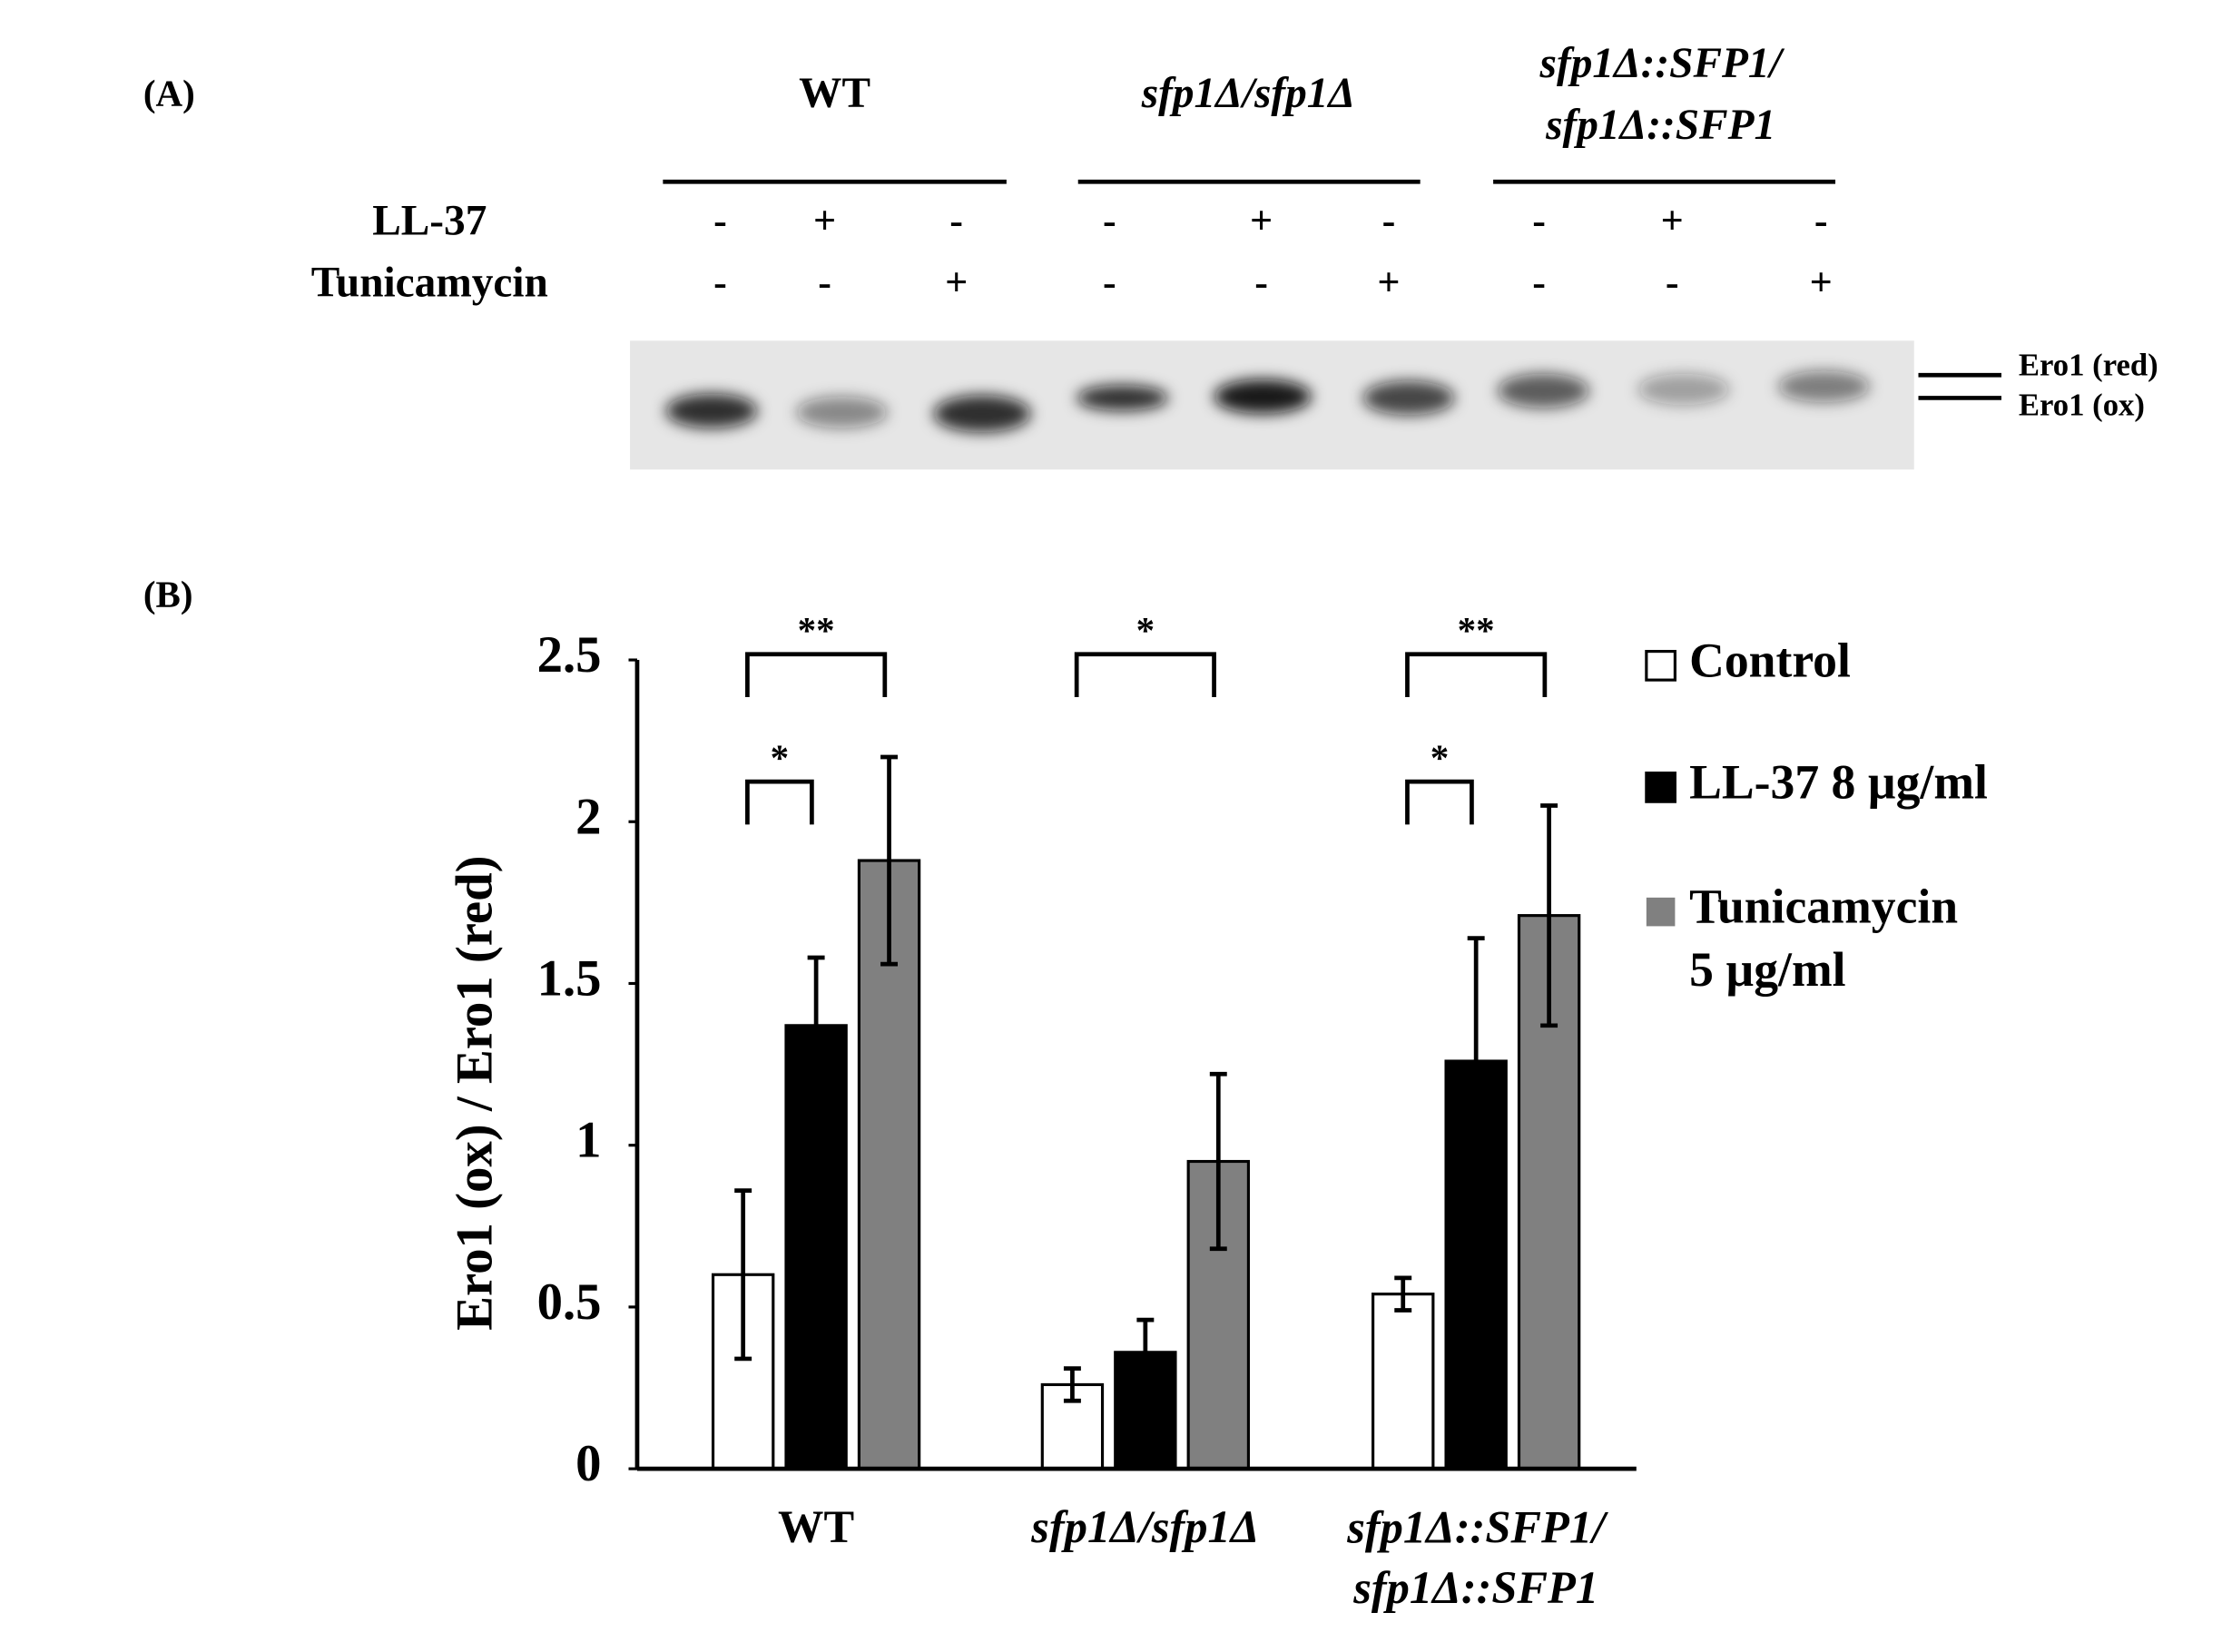 The height and width of the screenshot is (1652, 2222). Describe the element at coordinates (588, 1140) in the screenshot. I see `y-tick-label: 1` at that location.